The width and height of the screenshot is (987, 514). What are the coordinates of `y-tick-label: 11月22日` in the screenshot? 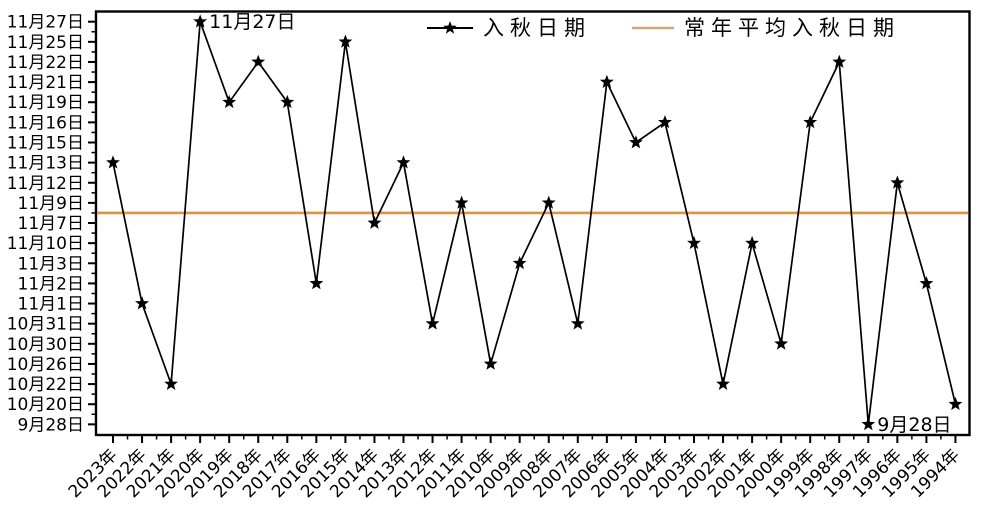 It's located at (45, 63).